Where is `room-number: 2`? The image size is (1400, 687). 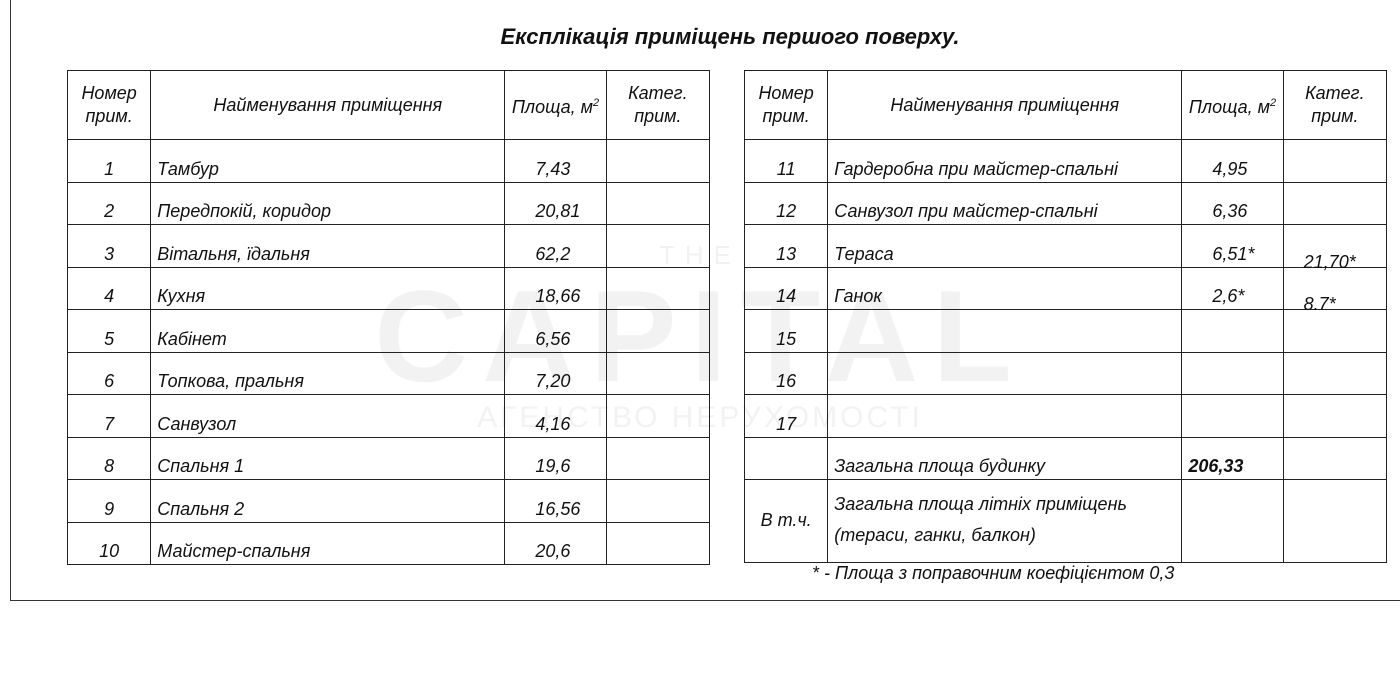
room-number: 2 is located at coordinates (109, 203).